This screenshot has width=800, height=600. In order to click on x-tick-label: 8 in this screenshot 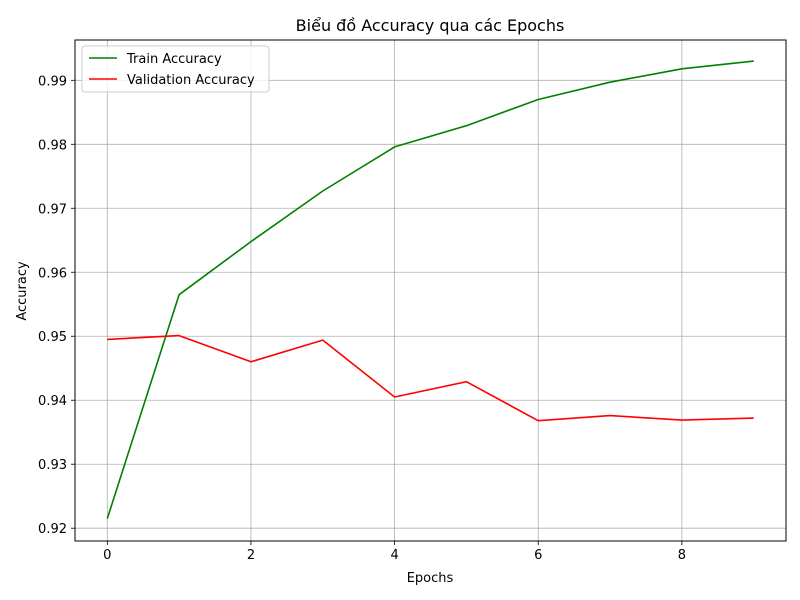, I will do `click(682, 555)`.